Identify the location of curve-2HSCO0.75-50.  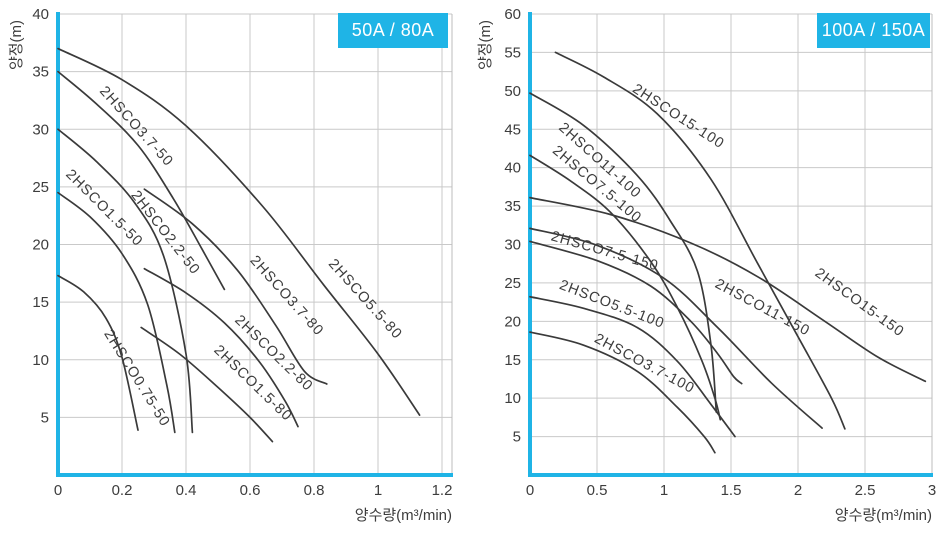
(98, 352).